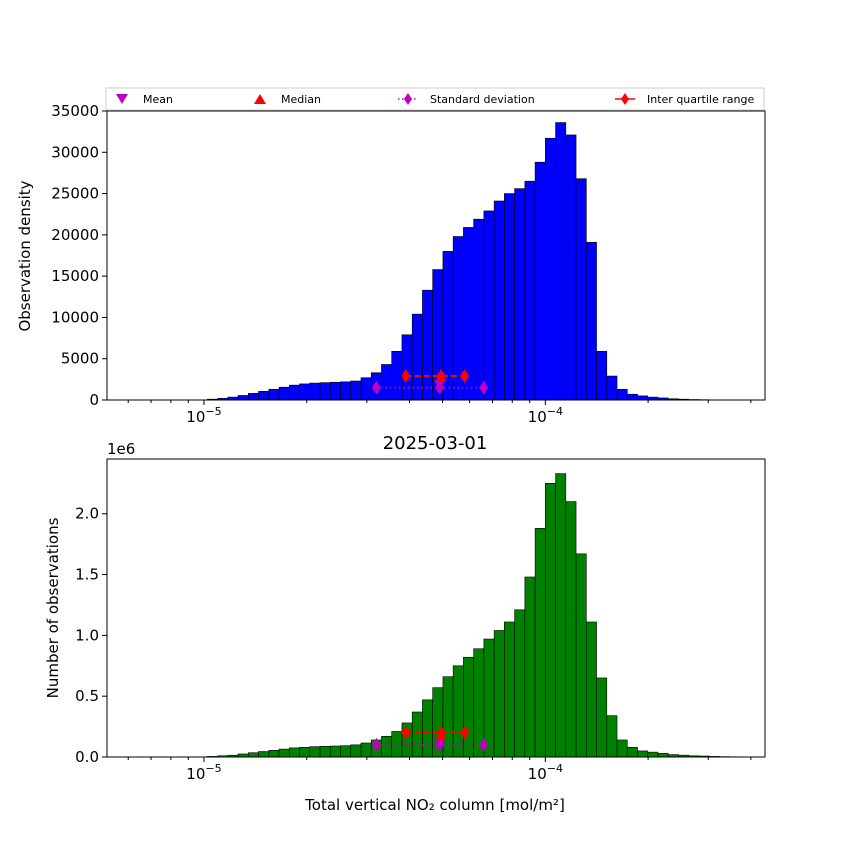  I want to click on chart-title: 2025-03-01, so click(435, 443).